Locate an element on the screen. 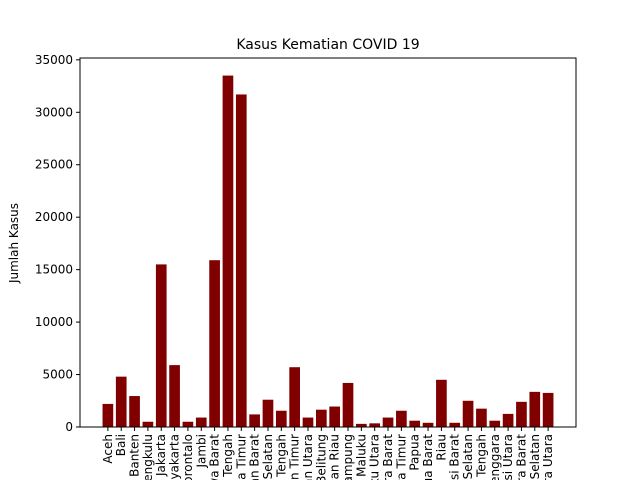  x-tick-label: Bengkulu is located at coordinates (148, 457).